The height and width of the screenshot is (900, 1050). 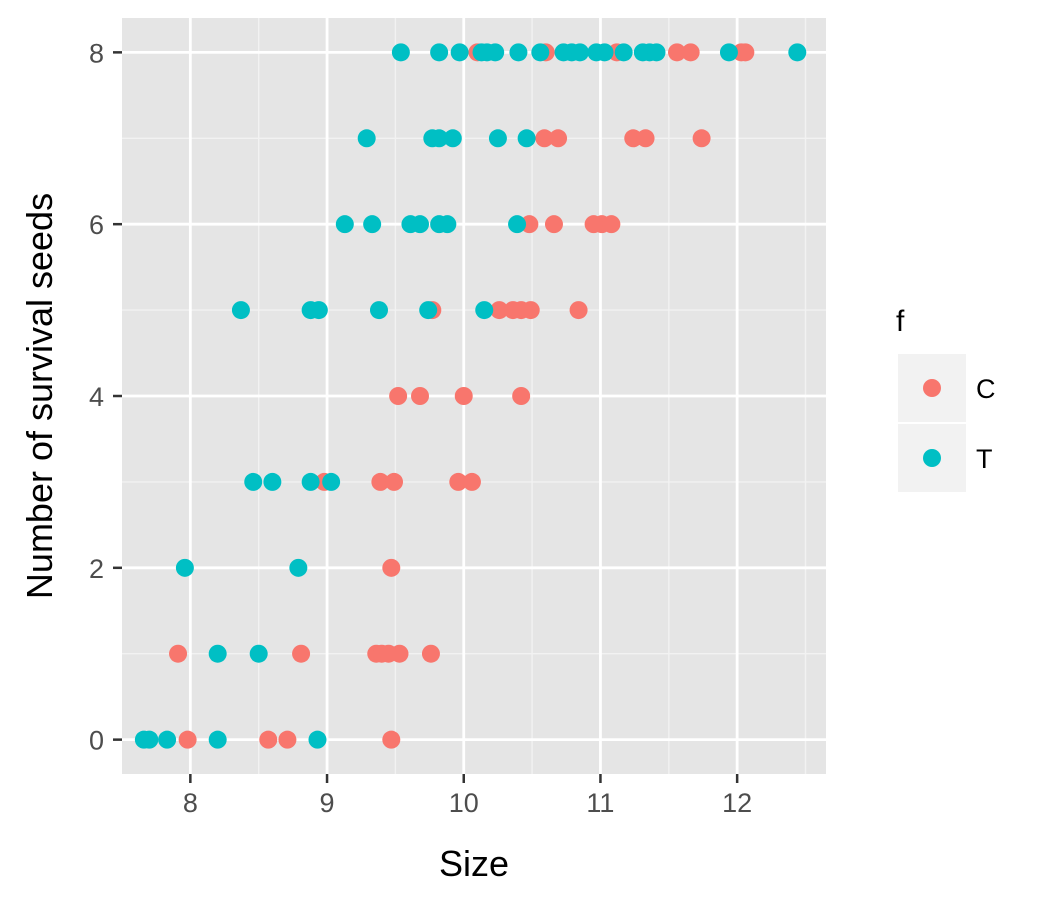 What do you see at coordinates (600, 803) in the screenshot?
I see `x-tick-label: 11` at bounding box center [600, 803].